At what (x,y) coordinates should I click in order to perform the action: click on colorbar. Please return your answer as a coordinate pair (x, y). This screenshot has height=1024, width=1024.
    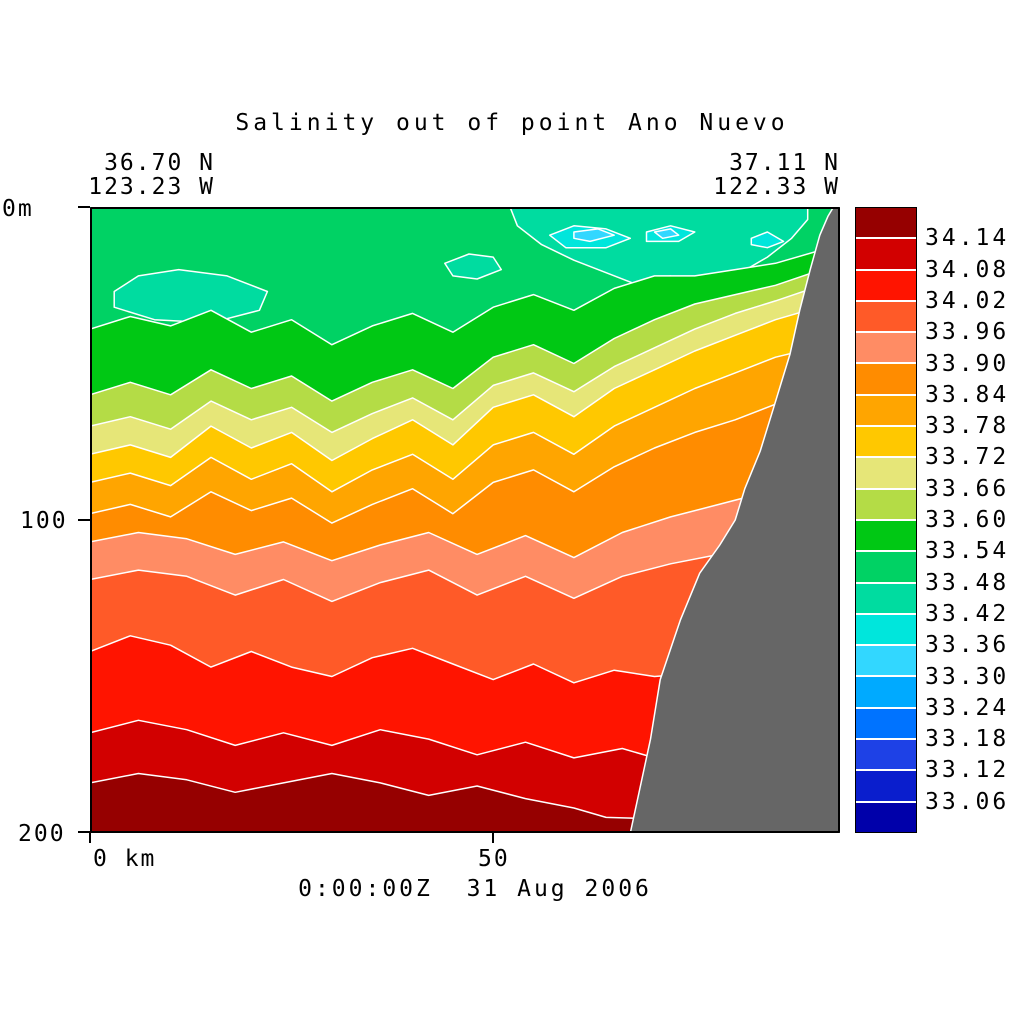
    Looking at the image, I should click on (886, 520).